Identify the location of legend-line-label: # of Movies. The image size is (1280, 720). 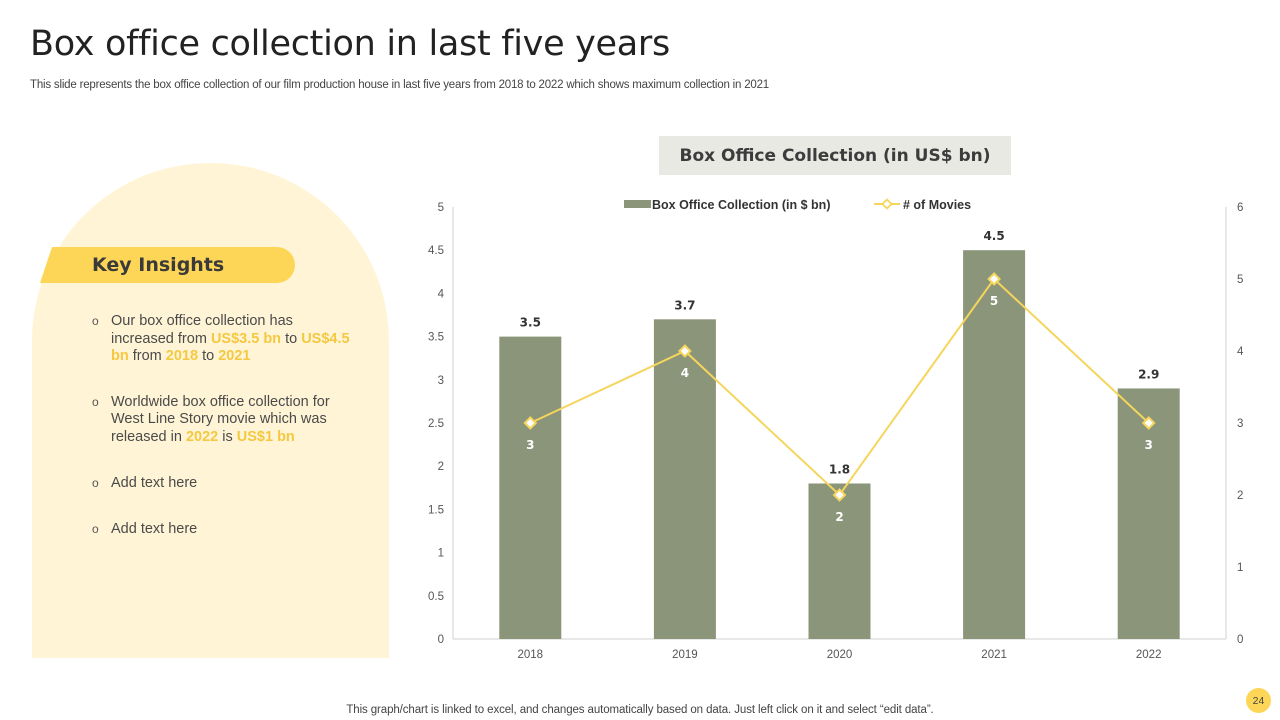
(937, 205).